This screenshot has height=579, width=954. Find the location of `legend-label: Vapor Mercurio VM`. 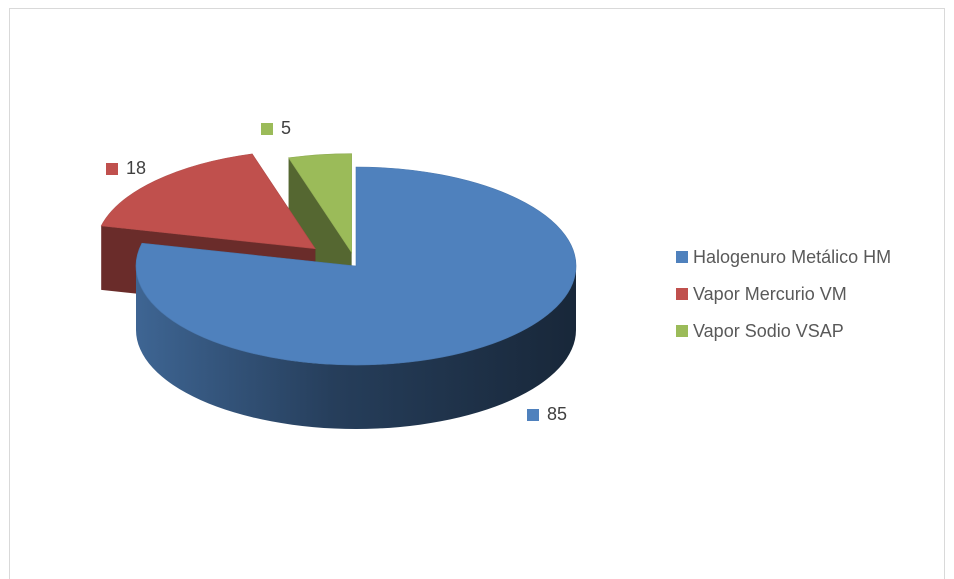

legend-label: Vapor Mercurio VM is located at coordinates (770, 293).